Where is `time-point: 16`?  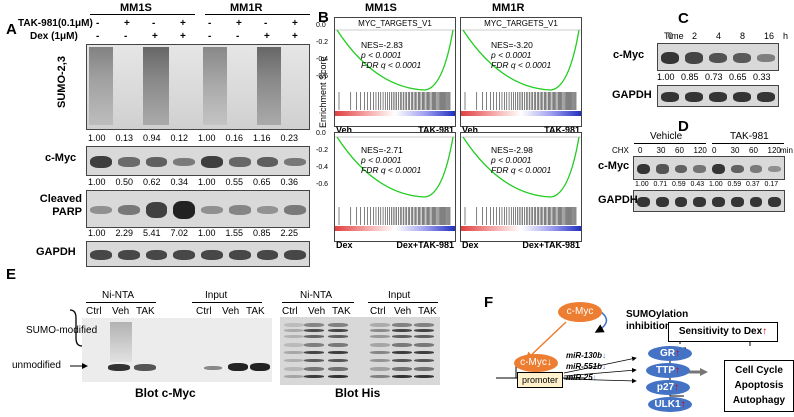 time-point: 16 is located at coordinates (769, 36).